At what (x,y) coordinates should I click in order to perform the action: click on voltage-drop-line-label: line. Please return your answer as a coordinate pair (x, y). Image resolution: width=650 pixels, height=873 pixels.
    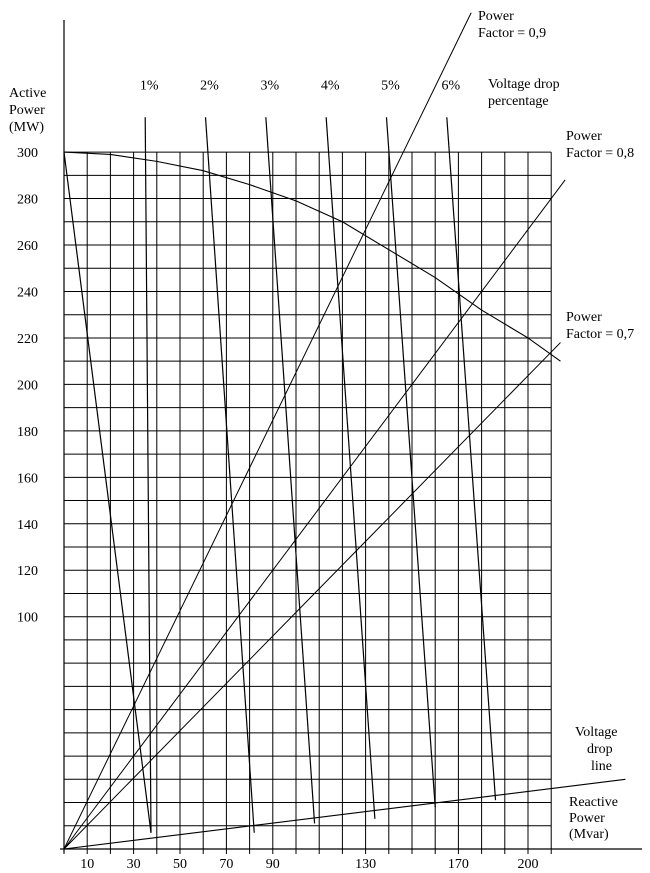
    Looking at the image, I should click on (601, 766).